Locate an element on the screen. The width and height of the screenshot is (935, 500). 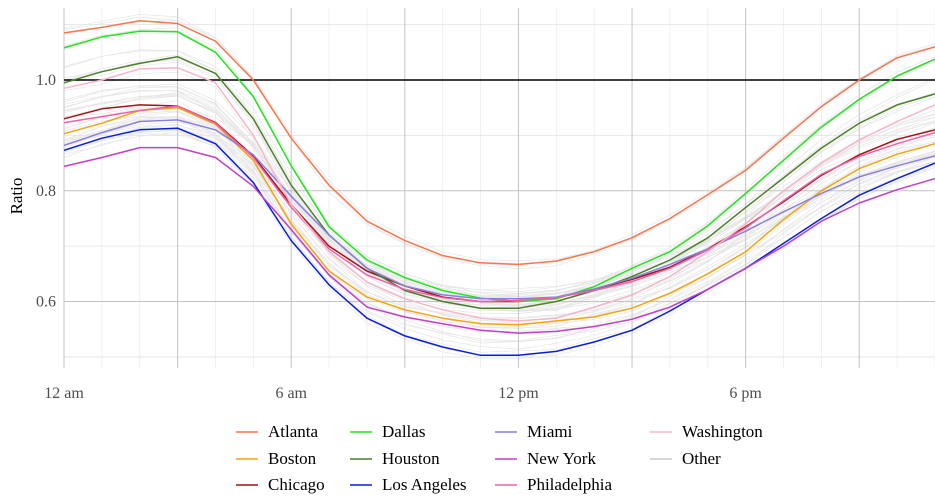
legend-item-houston: Houston is located at coordinates (395, 458).